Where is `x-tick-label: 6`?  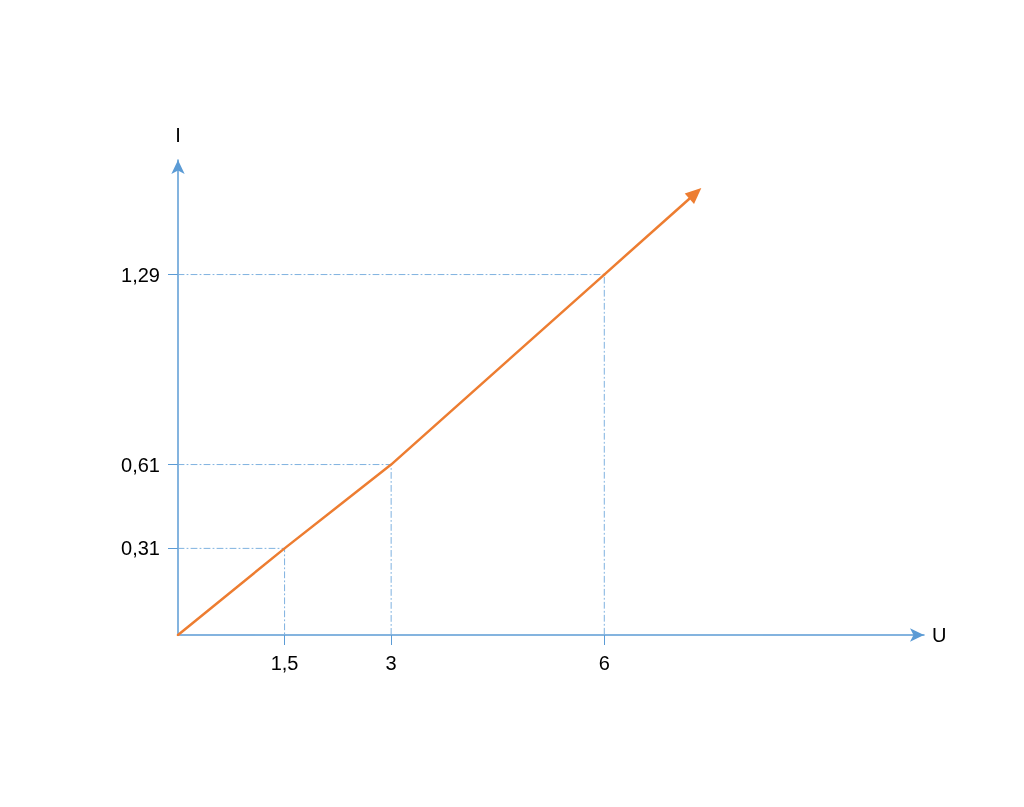
x-tick-label: 6 is located at coordinates (604, 663).